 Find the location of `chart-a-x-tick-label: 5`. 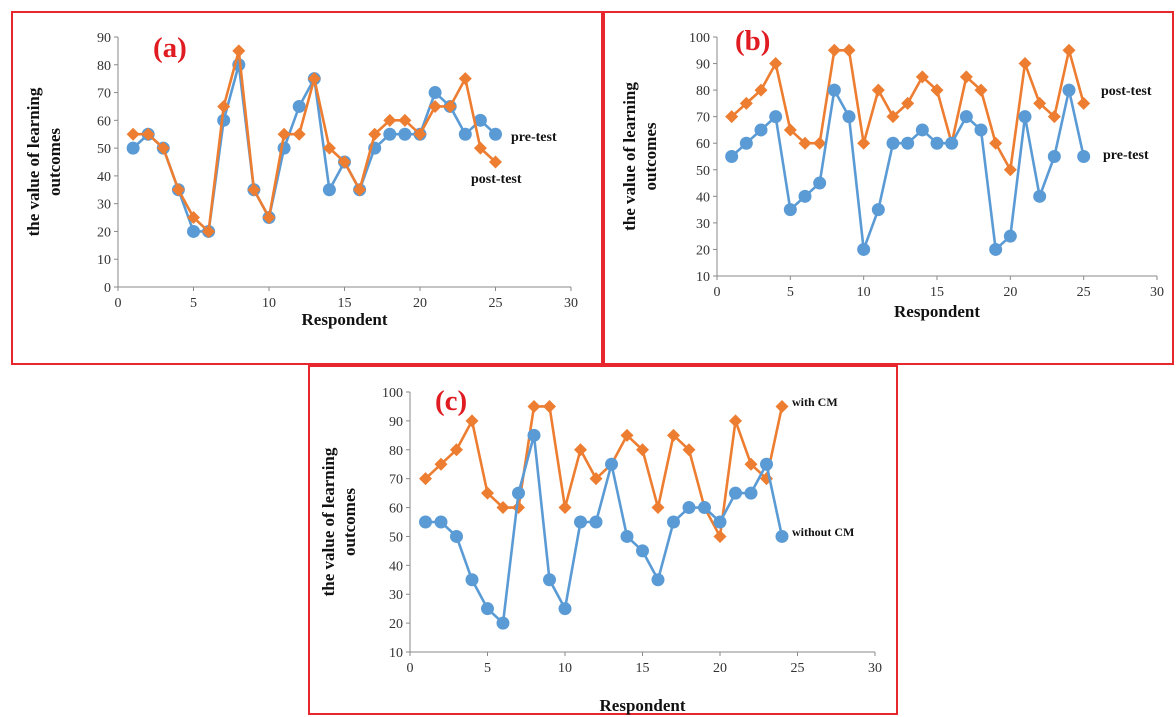

chart-a-x-tick-label: 5 is located at coordinates (193, 303).